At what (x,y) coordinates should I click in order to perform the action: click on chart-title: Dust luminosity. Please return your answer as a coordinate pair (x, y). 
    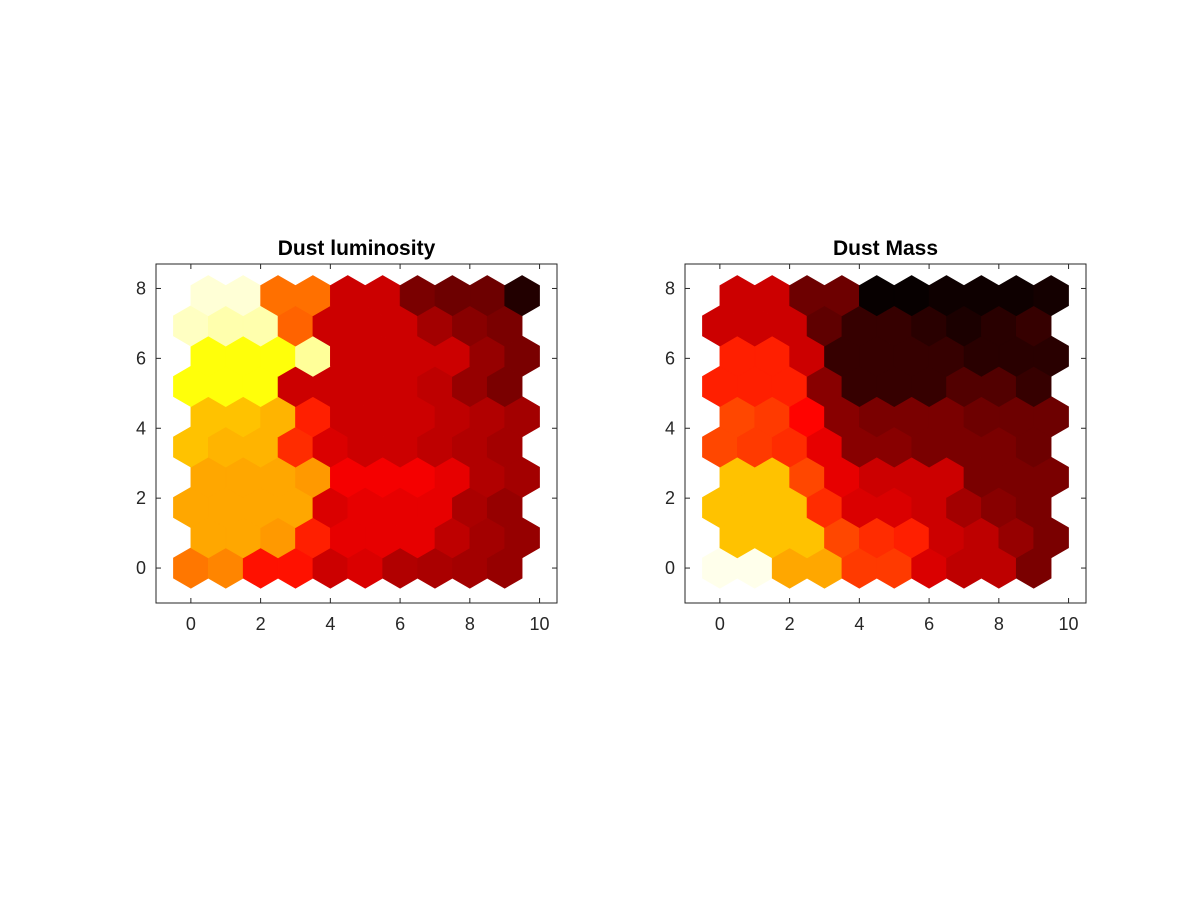
    Looking at the image, I should click on (357, 248).